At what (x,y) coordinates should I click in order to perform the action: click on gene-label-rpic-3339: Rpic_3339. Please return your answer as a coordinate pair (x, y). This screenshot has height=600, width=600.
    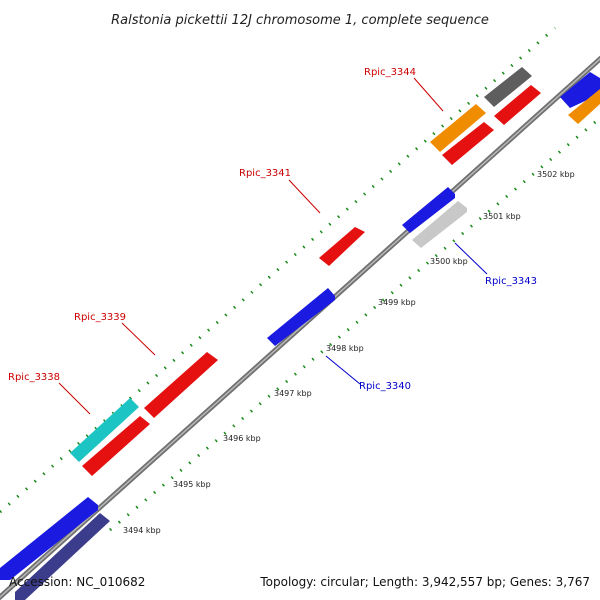
    Looking at the image, I should click on (100, 317).